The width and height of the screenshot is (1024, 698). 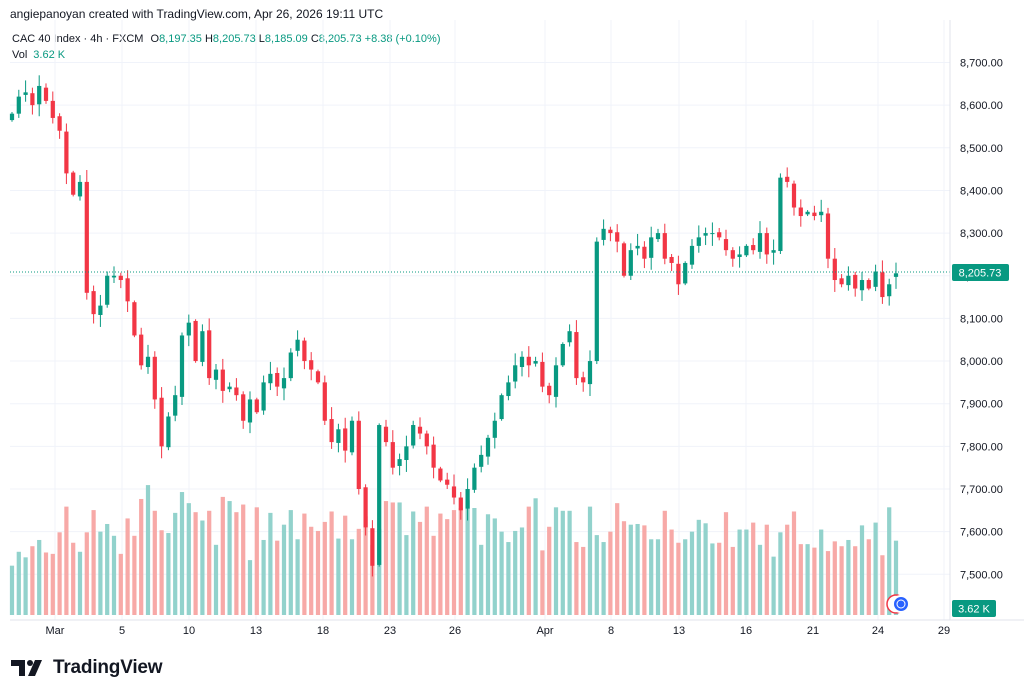 I want to click on volume-label: Vol, so click(x=20, y=55).